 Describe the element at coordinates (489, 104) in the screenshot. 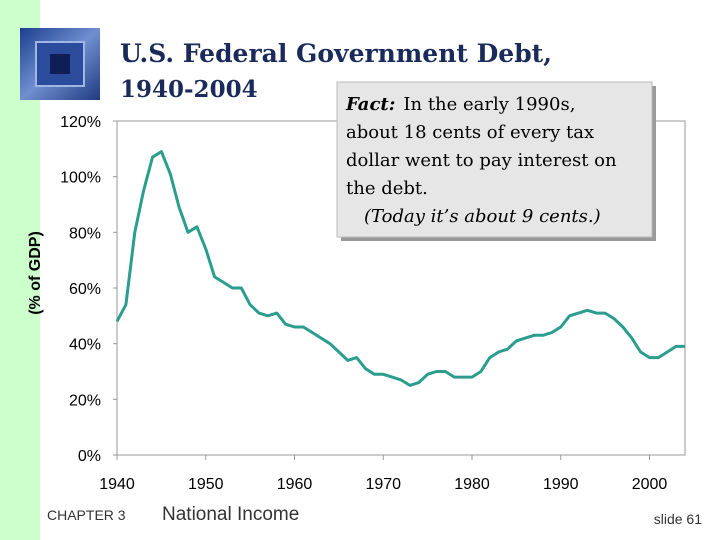

I see `annotation-text: In the early 1990s,` at that location.